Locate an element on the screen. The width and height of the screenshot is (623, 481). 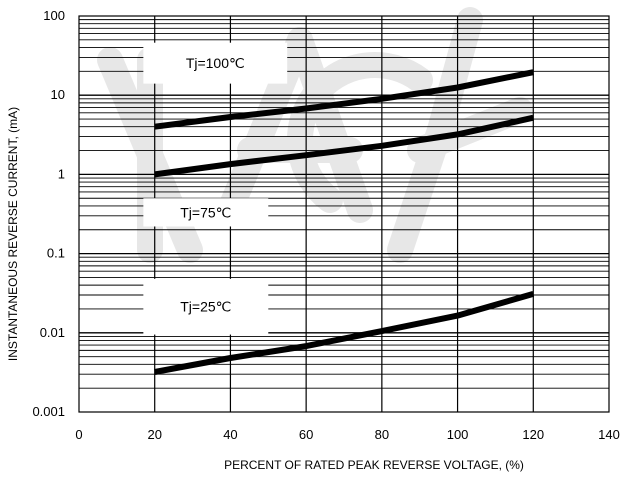
x-tick-labels: 0 20 40 60 80 100 120 140 is located at coordinates (347, 434).